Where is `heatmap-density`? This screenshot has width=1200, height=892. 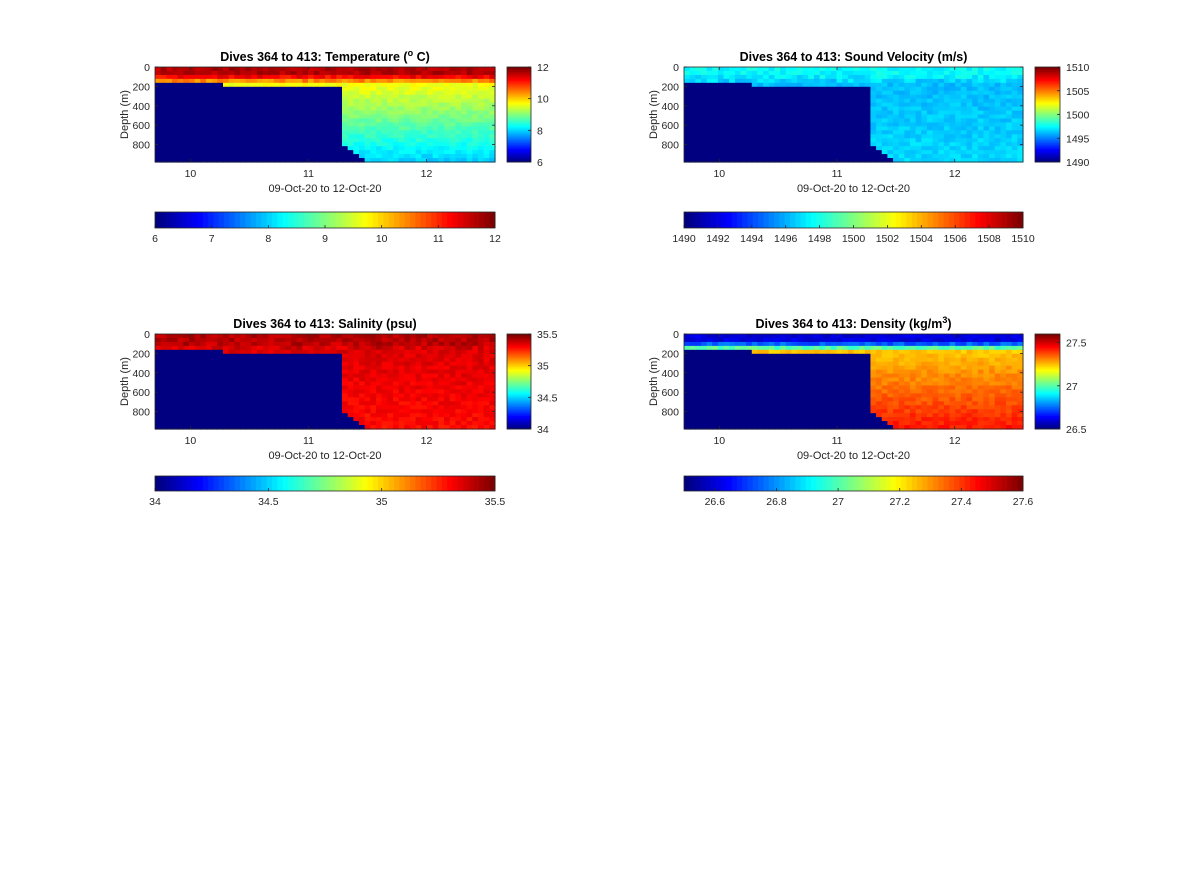 heatmap-density is located at coordinates (854, 382).